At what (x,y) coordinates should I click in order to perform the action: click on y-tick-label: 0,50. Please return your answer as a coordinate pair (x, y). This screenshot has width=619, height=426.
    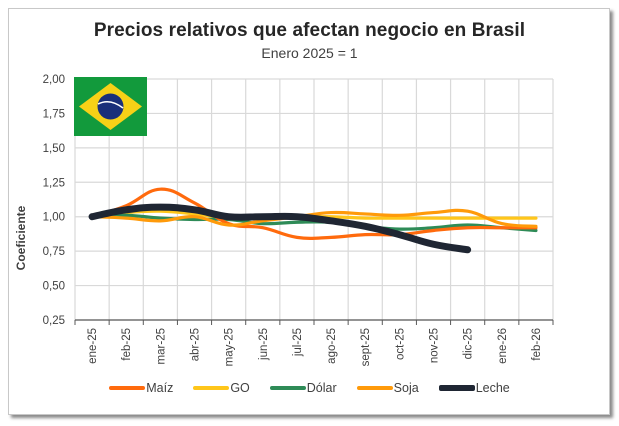
    Looking at the image, I should click on (54, 287).